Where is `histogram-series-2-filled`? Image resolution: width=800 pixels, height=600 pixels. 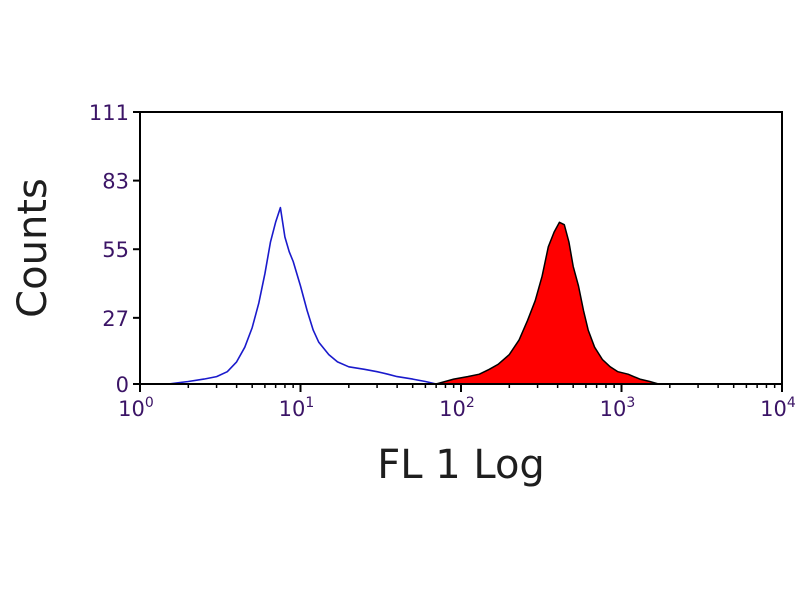
histogram-series-2-filled is located at coordinates (547, 303).